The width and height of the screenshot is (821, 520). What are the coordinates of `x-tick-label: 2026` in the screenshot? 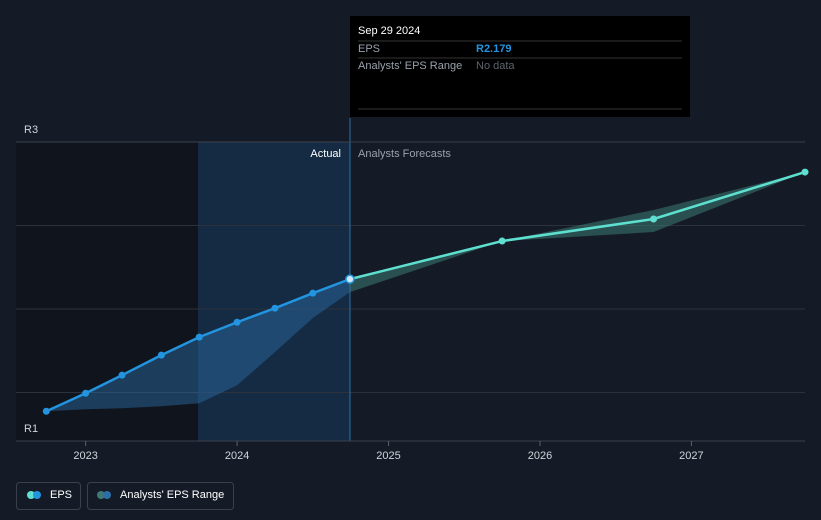 It's located at (540, 456).